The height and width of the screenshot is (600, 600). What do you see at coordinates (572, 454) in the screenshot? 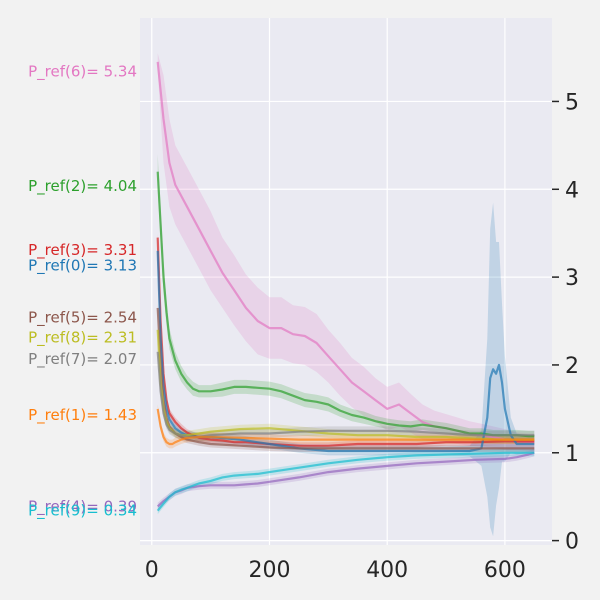
I see `y-tick-label: 1` at bounding box center [572, 454].